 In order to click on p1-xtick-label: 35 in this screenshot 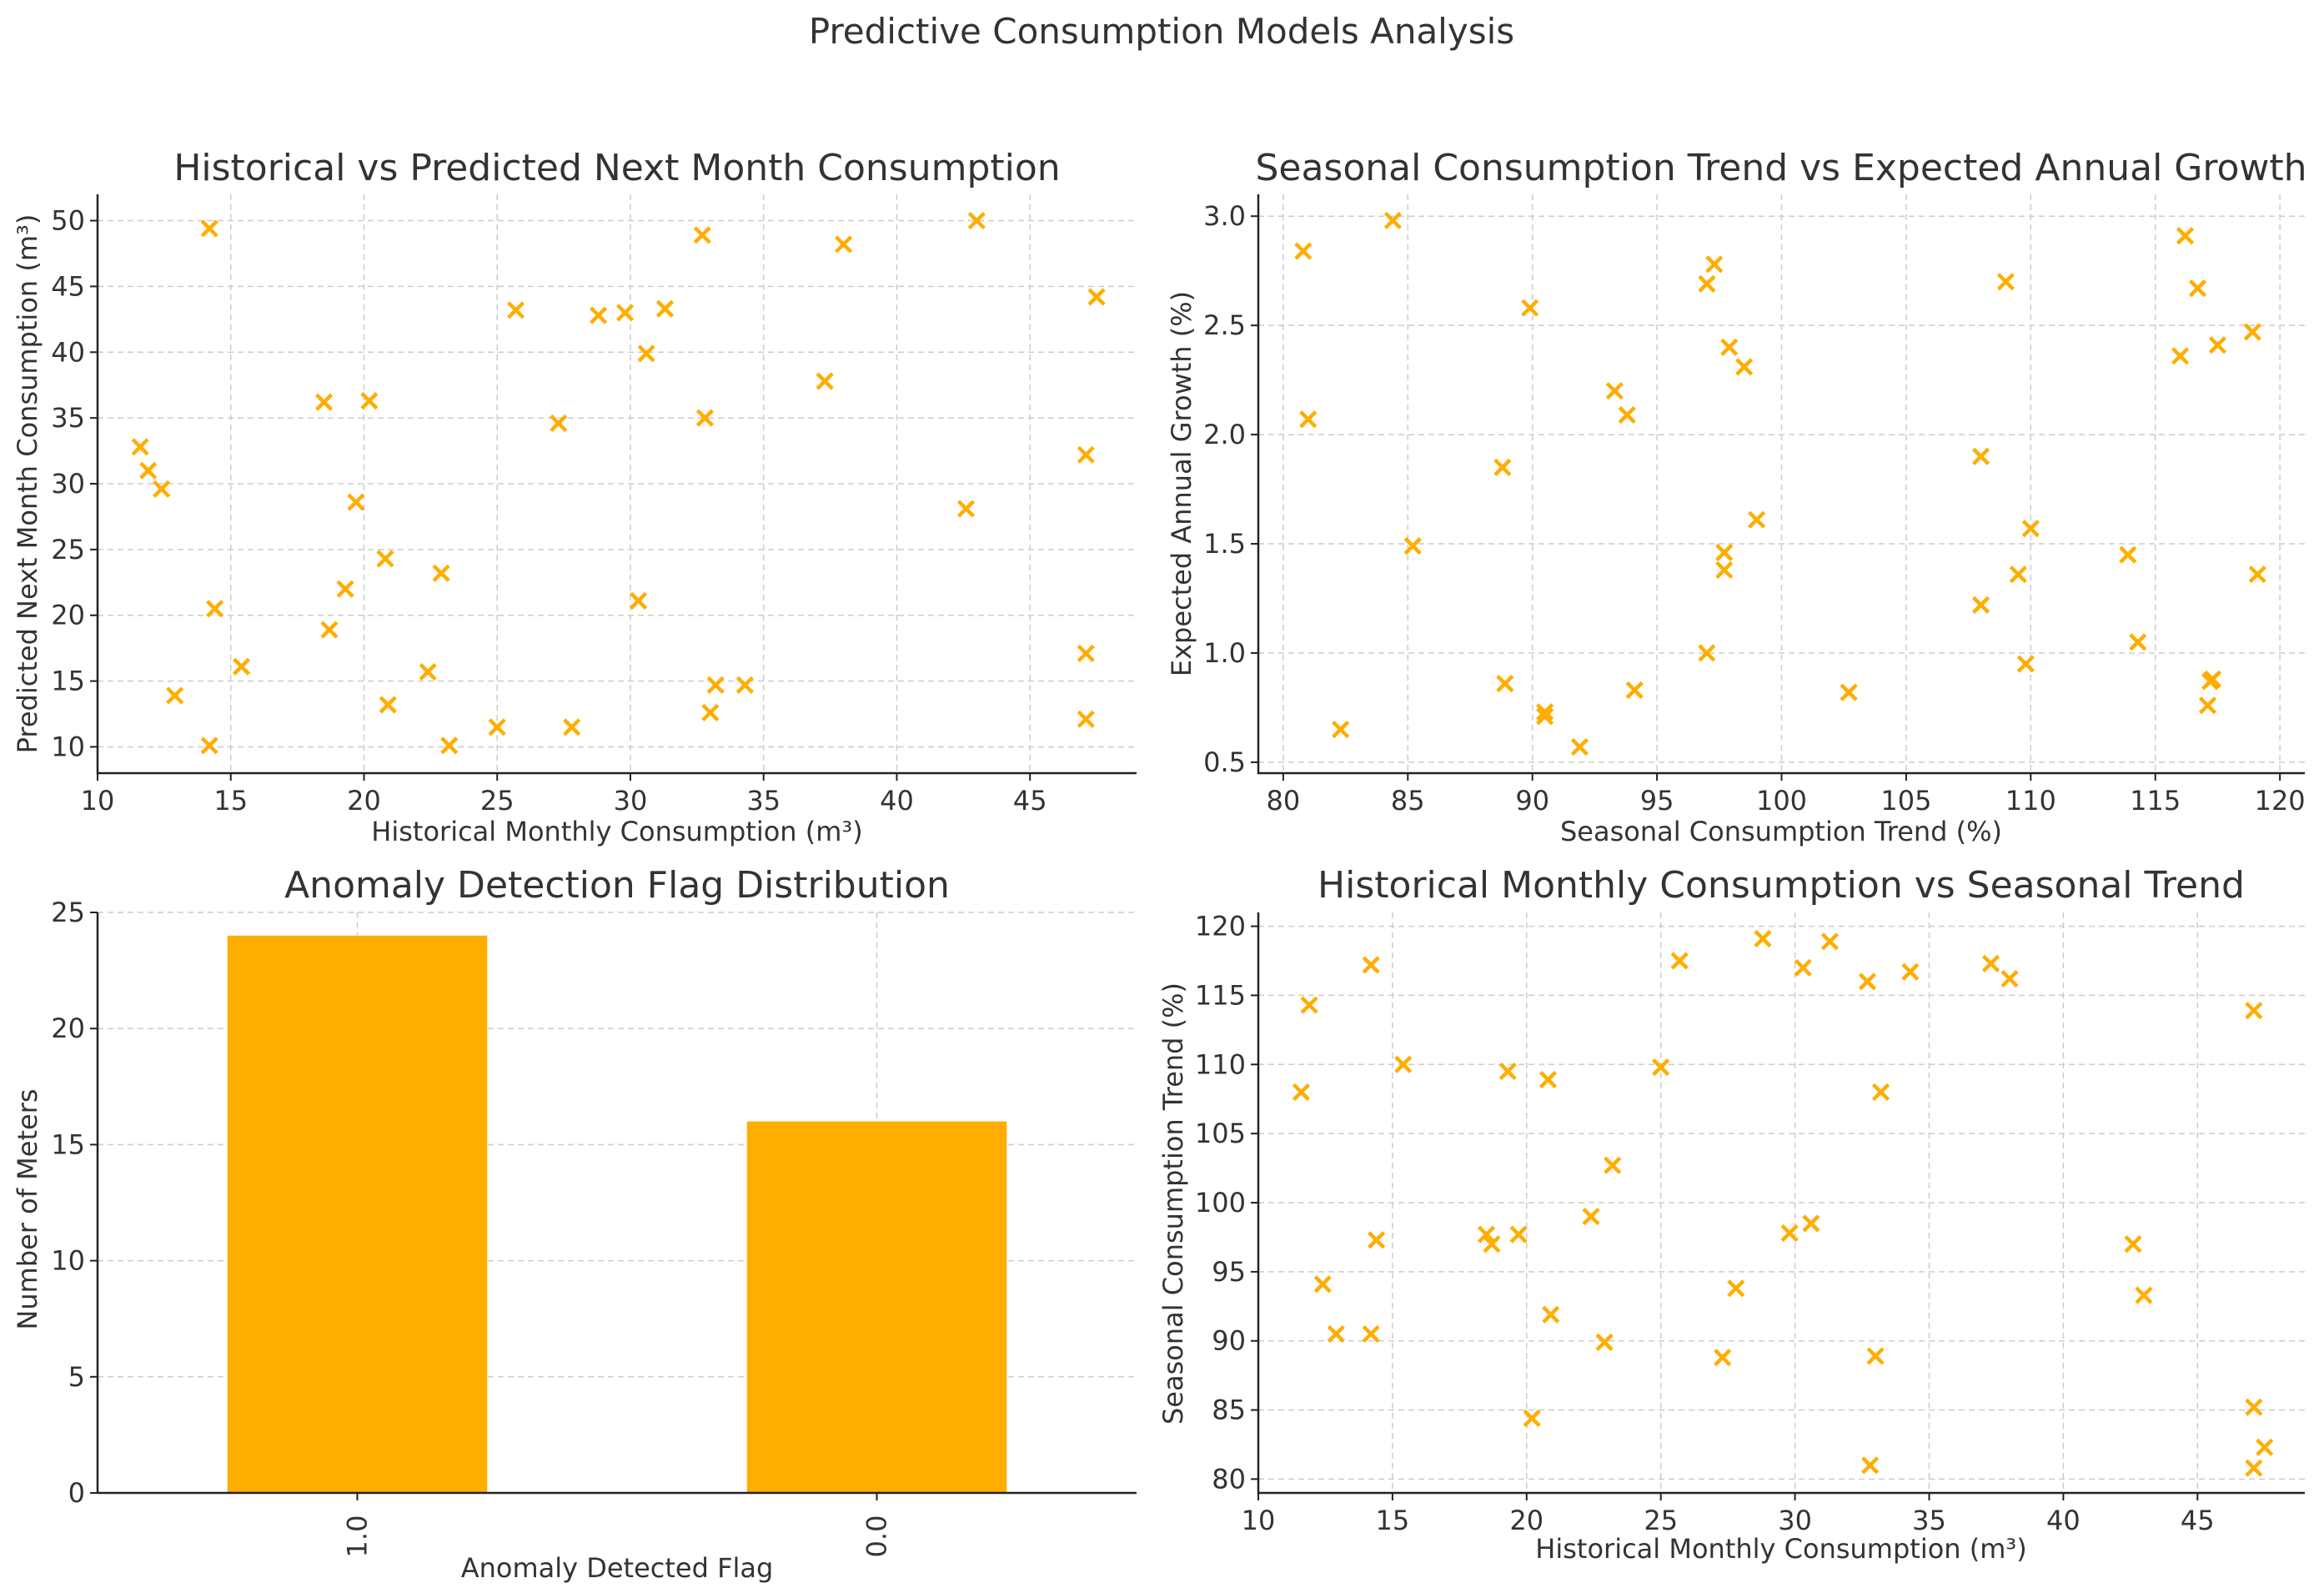, I will do `click(763, 801)`.